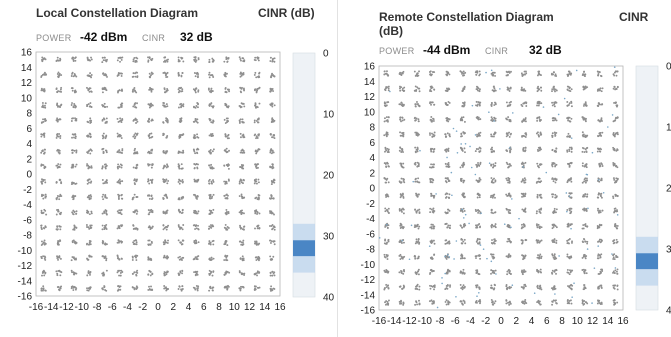 The width and height of the screenshot is (671, 337). What do you see at coordinates (25, 281) in the screenshot?
I see `local-y-tick-label: -14` at bounding box center [25, 281].